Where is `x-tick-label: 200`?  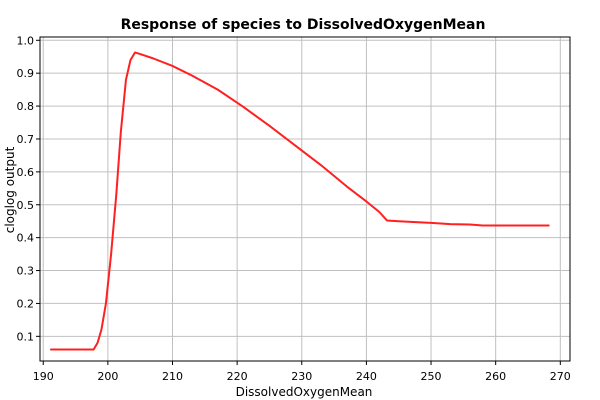
x-tick-label: 200 is located at coordinates (107, 376).